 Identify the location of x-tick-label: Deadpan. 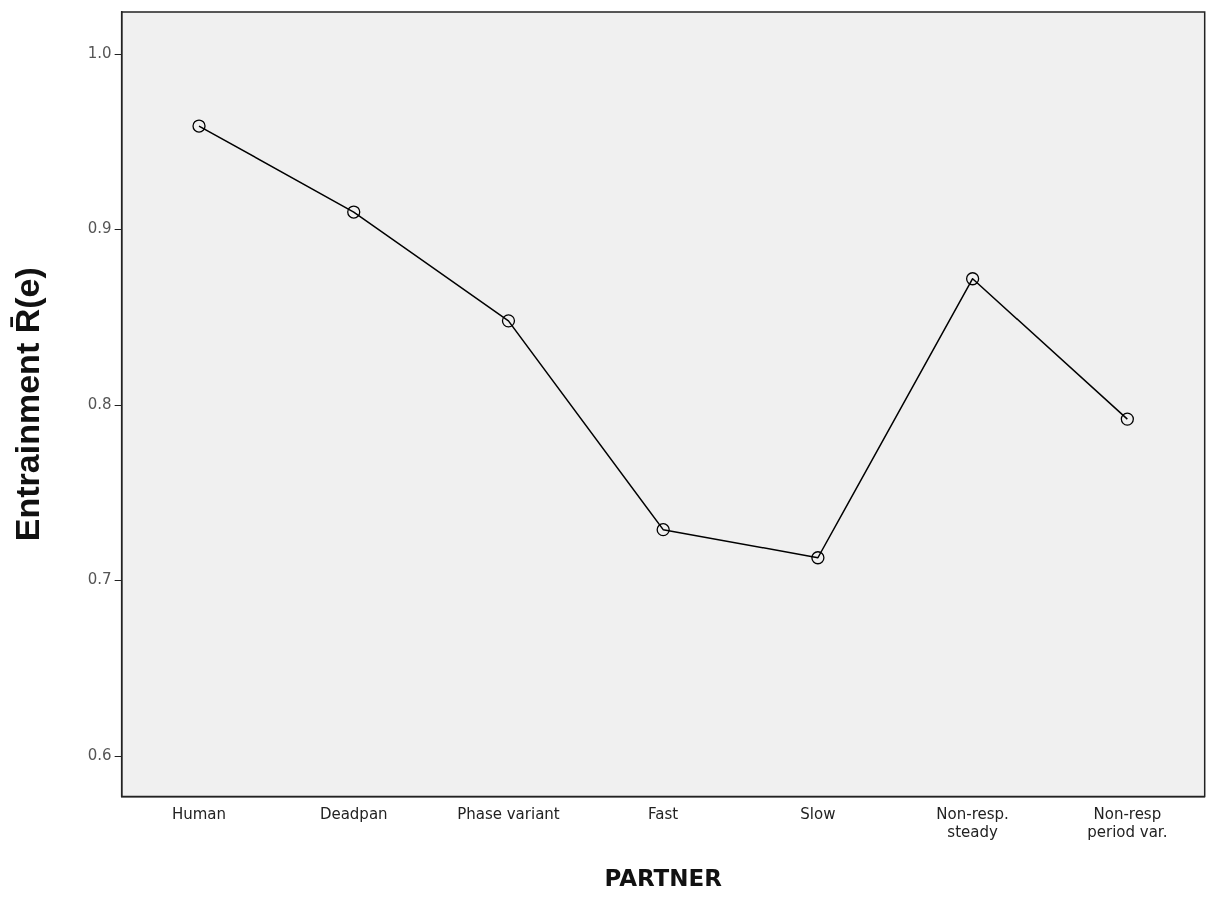
(353, 814).